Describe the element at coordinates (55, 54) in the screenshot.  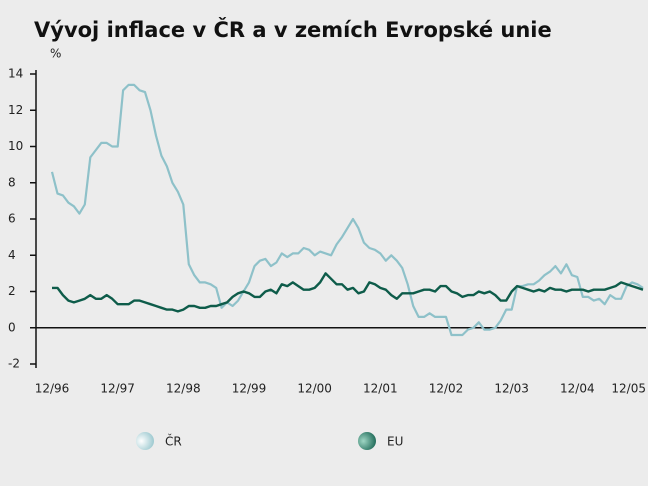
I see `y-axis-label: %` at that location.